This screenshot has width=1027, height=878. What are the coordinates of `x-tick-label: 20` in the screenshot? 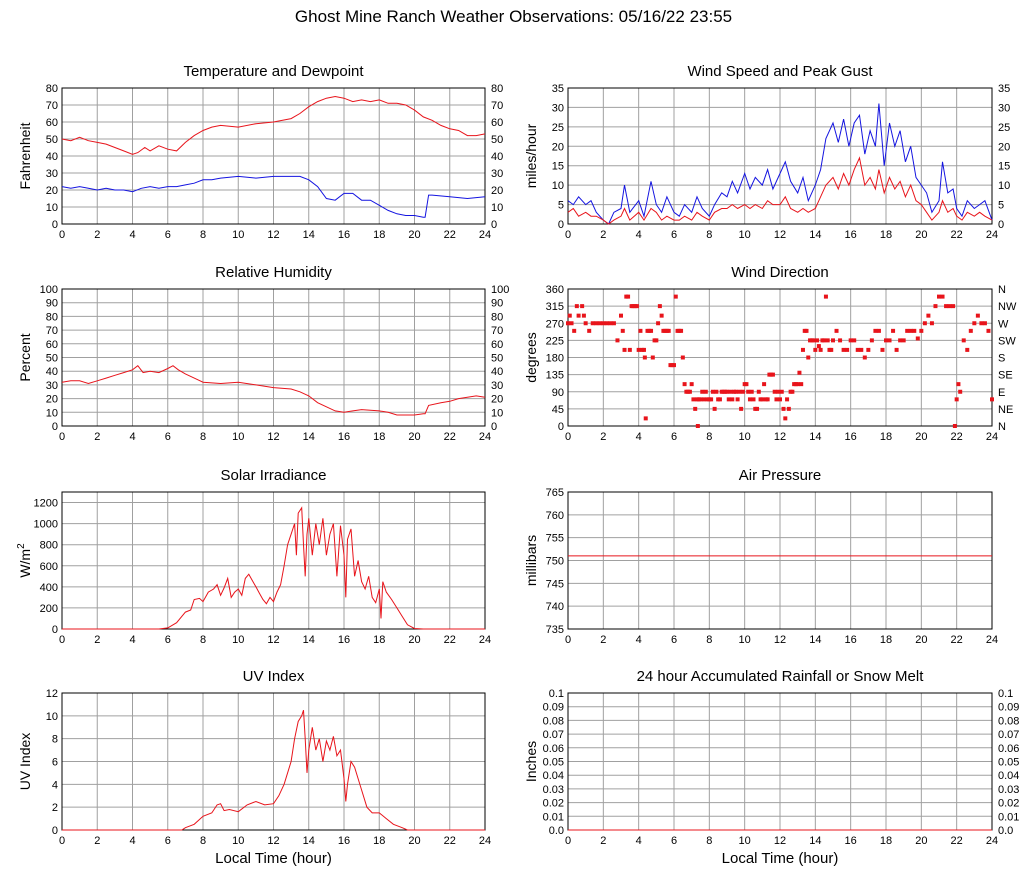 It's located at (414, 841).